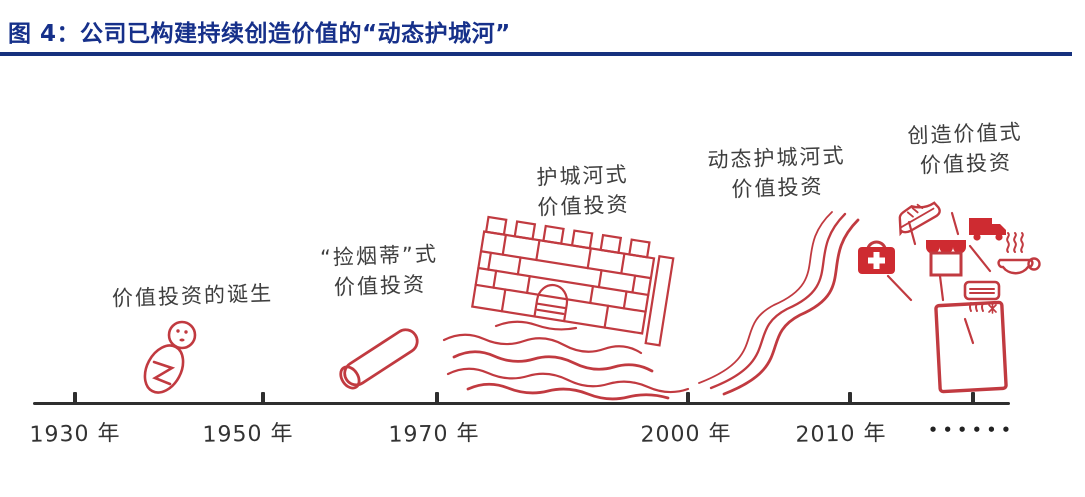 This screenshot has height=497, width=1085. I want to click on value-creation-icons, so click(949, 297).